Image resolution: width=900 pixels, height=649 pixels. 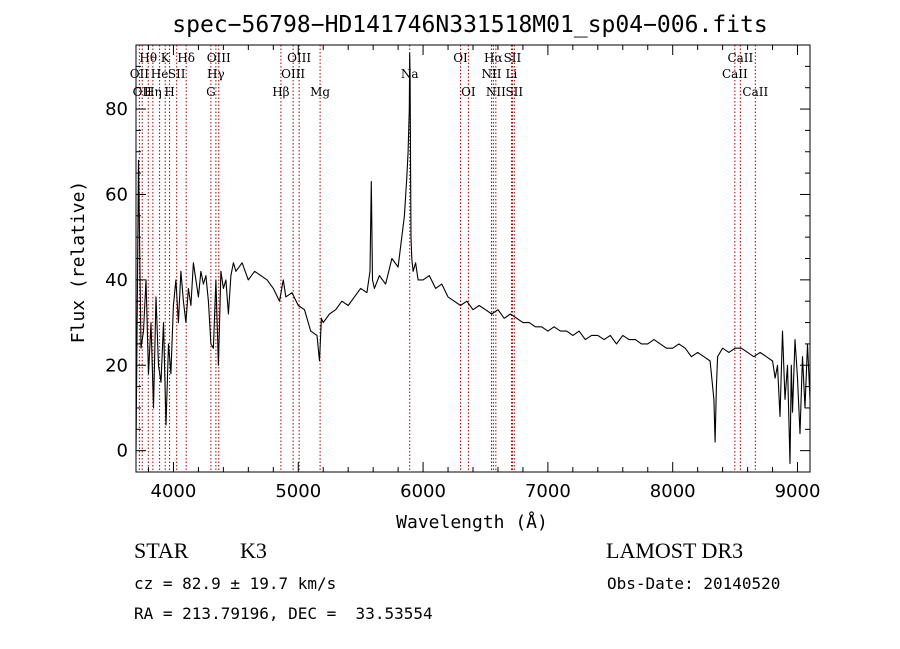 What do you see at coordinates (472, 522) in the screenshot?
I see `x-axis-label: Wavelength (Å)` at bounding box center [472, 522].